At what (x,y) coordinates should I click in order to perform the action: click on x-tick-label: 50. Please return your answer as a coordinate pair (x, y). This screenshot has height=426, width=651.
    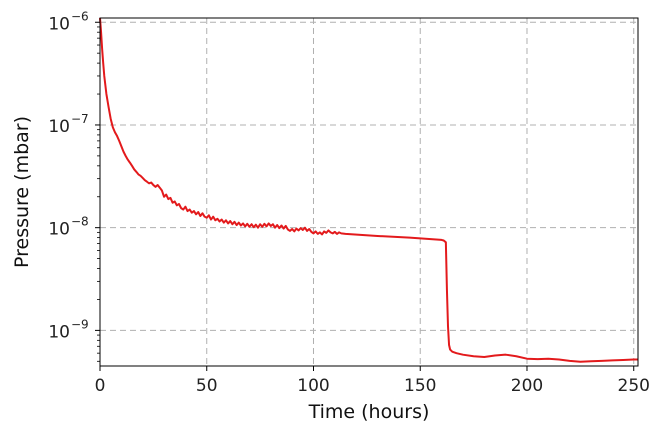
    Looking at the image, I should click on (207, 386).